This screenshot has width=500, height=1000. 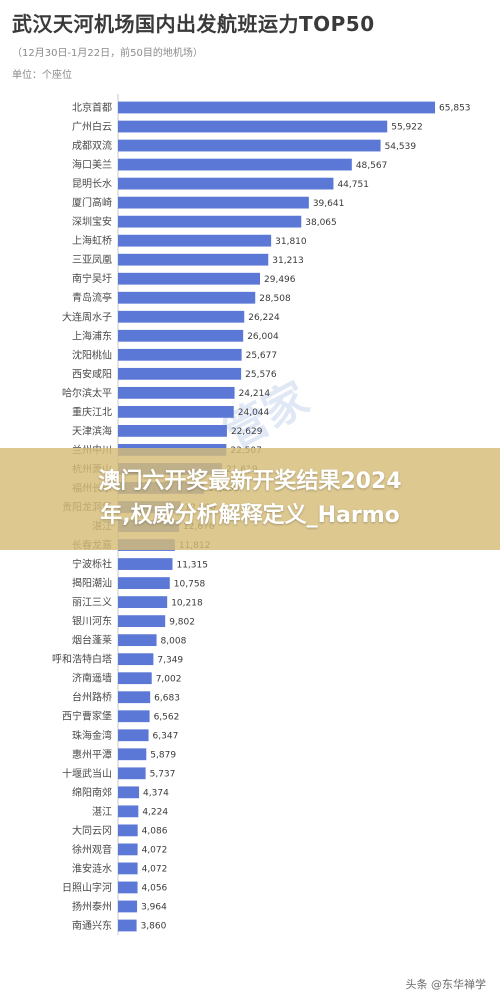 I want to click on value-label: 44,751, so click(x=353, y=185).